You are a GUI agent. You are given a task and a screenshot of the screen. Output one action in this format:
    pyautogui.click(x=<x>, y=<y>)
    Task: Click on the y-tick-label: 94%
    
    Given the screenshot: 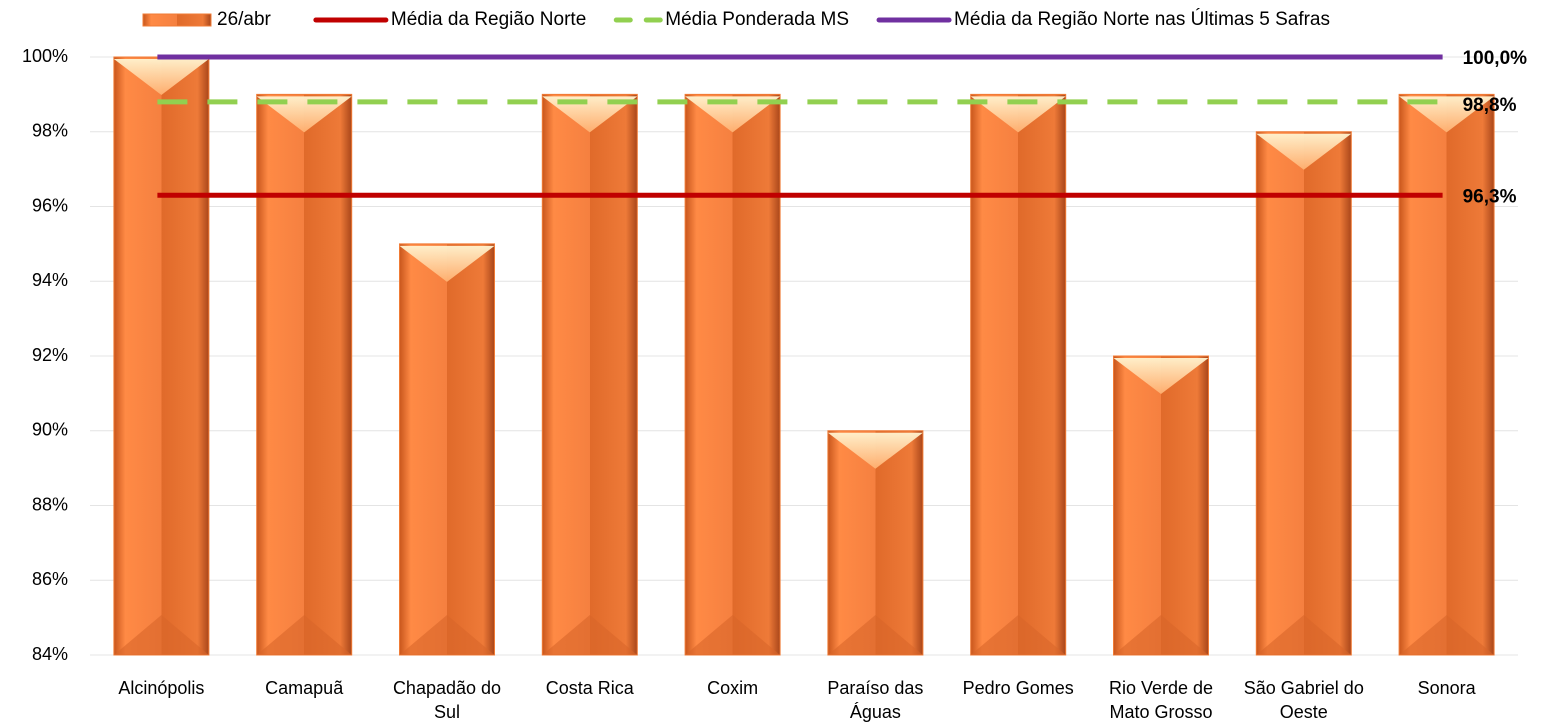 What is the action you would take?
    pyautogui.click(x=50, y=280)
    